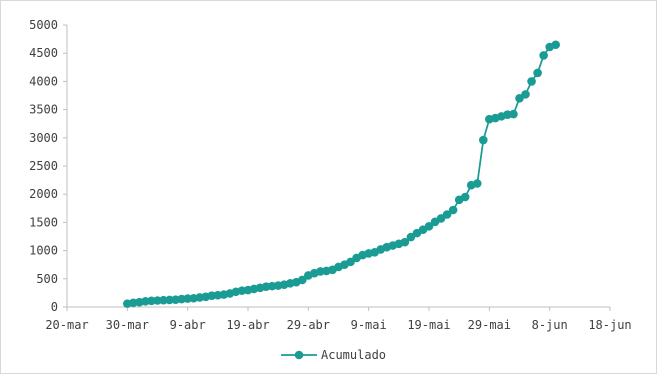 The height and width of the screenshot is (374, 657). Describe the element at coordinates (609, 325) in the screenshot. I see `x-tick-label: 18-jun` at that location.